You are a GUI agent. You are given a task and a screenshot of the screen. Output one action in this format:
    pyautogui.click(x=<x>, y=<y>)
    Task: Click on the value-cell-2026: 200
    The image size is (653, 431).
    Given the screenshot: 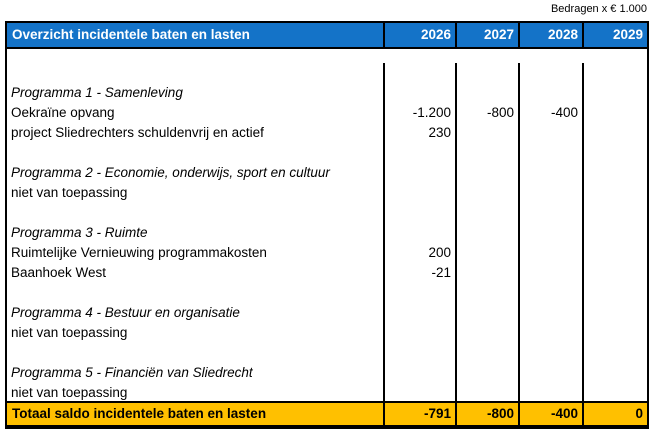 What is the action you would take?
    pyautogui.click(x=419, y=253)
    